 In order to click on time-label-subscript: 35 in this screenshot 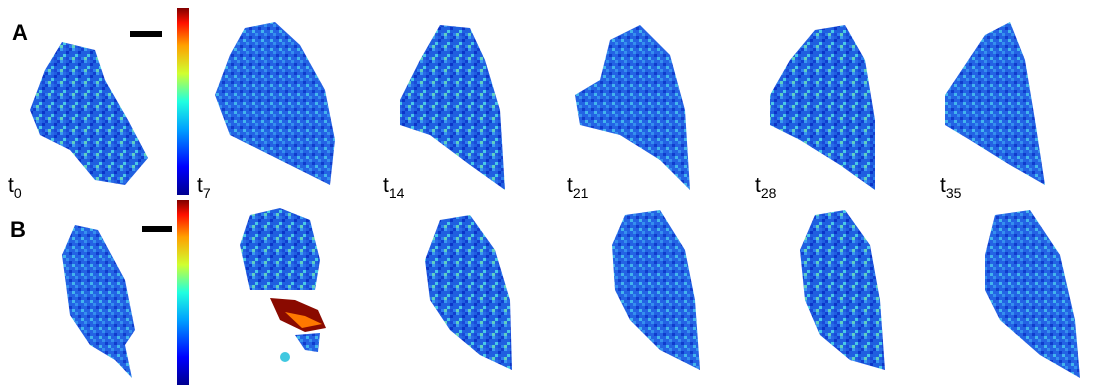, I will do `click(954, 193)`.